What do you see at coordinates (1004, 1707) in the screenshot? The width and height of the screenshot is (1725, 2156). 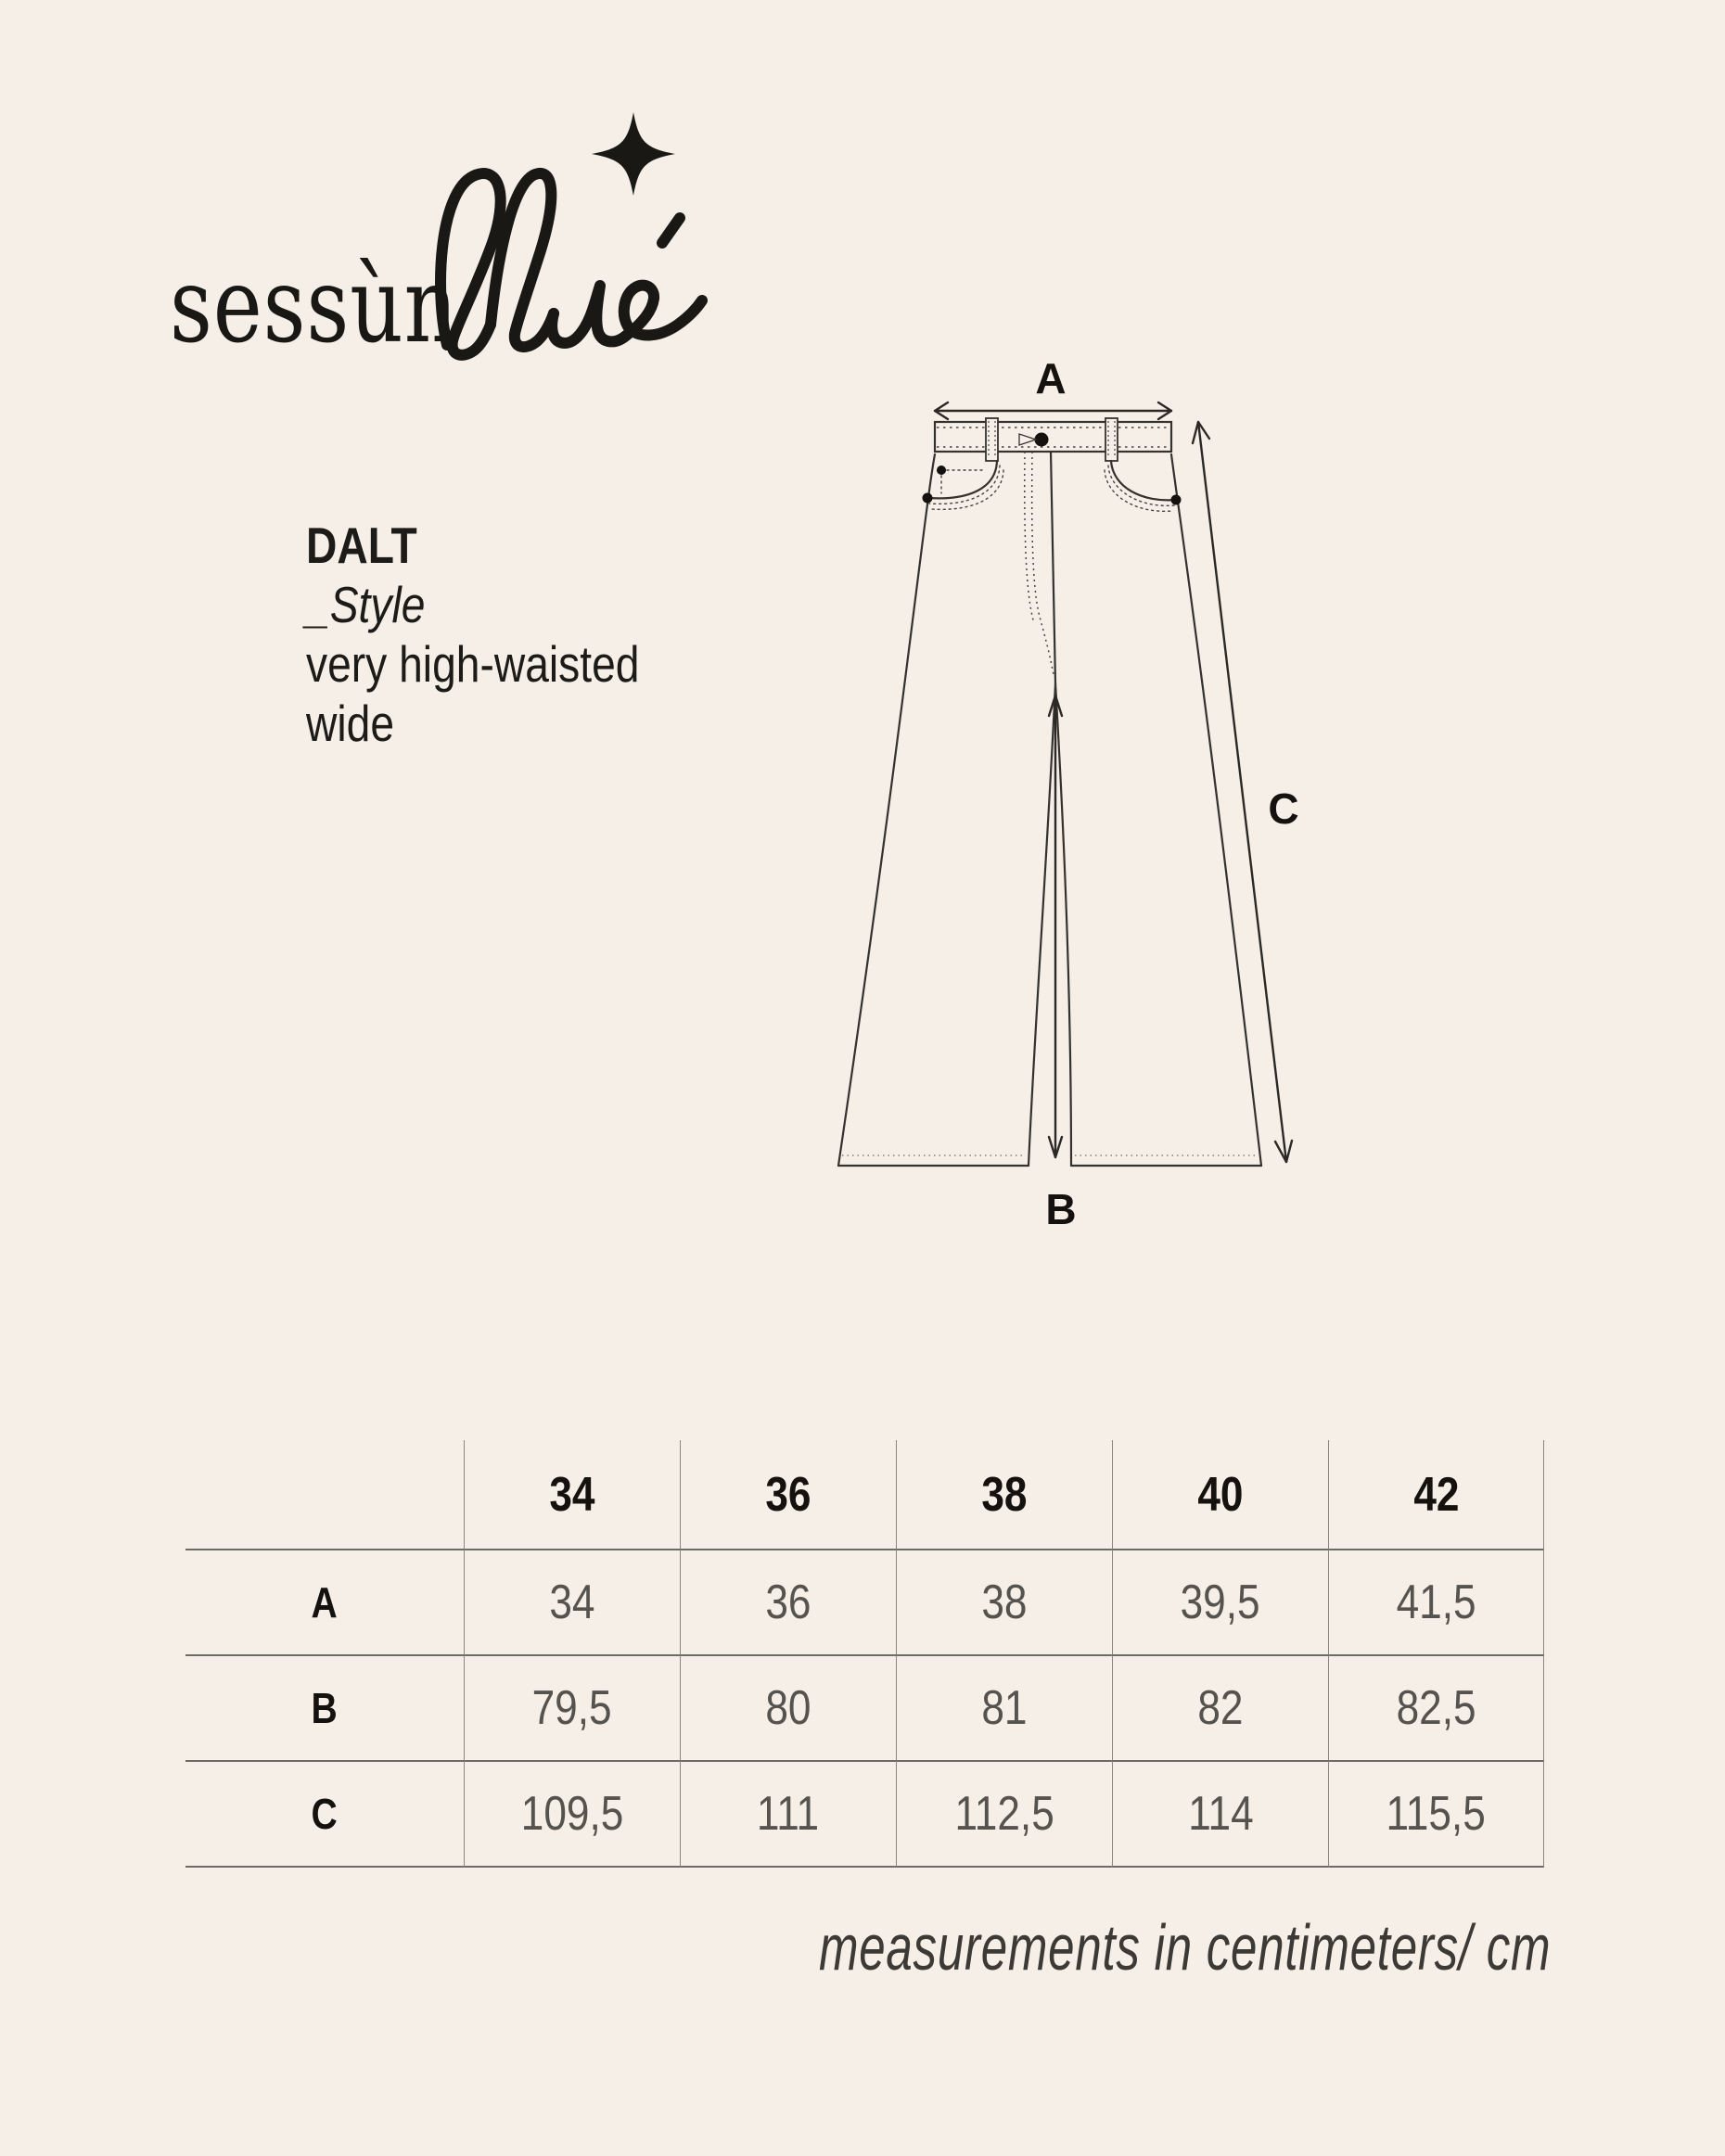 I see `size-value-cell: 81` at bounding box center [1004, 1707].